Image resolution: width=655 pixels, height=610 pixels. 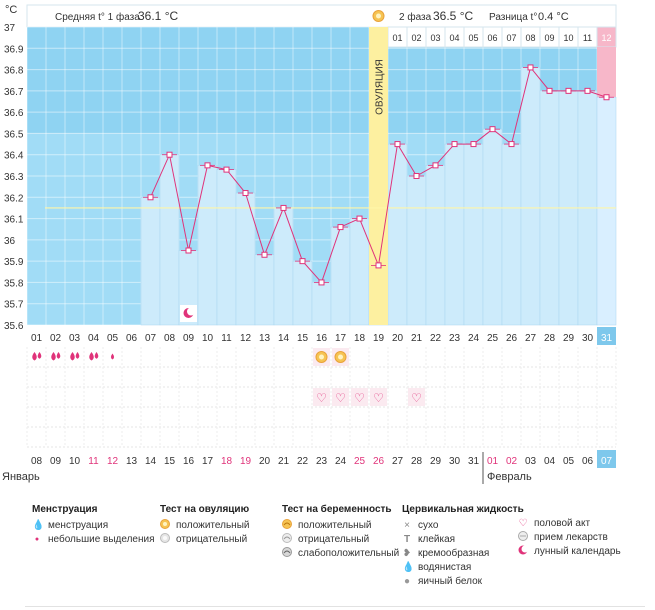 What do you see at coordinates (588, 338) in the screenshot?
I see `day-label: 30` at bounding box center [588, 338].